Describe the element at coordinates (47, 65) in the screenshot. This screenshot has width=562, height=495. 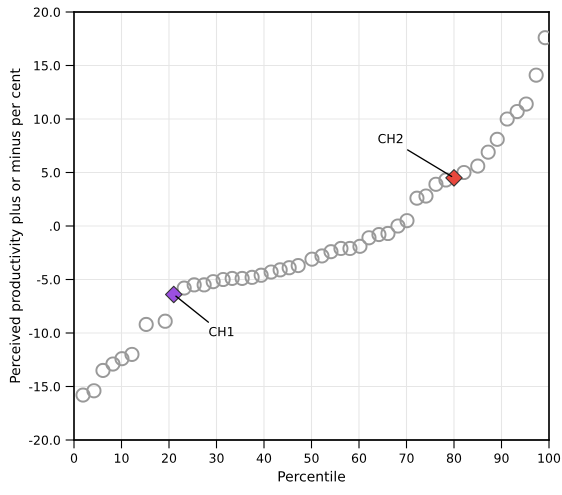
I see `y-tick-label: 15.0` at that location.